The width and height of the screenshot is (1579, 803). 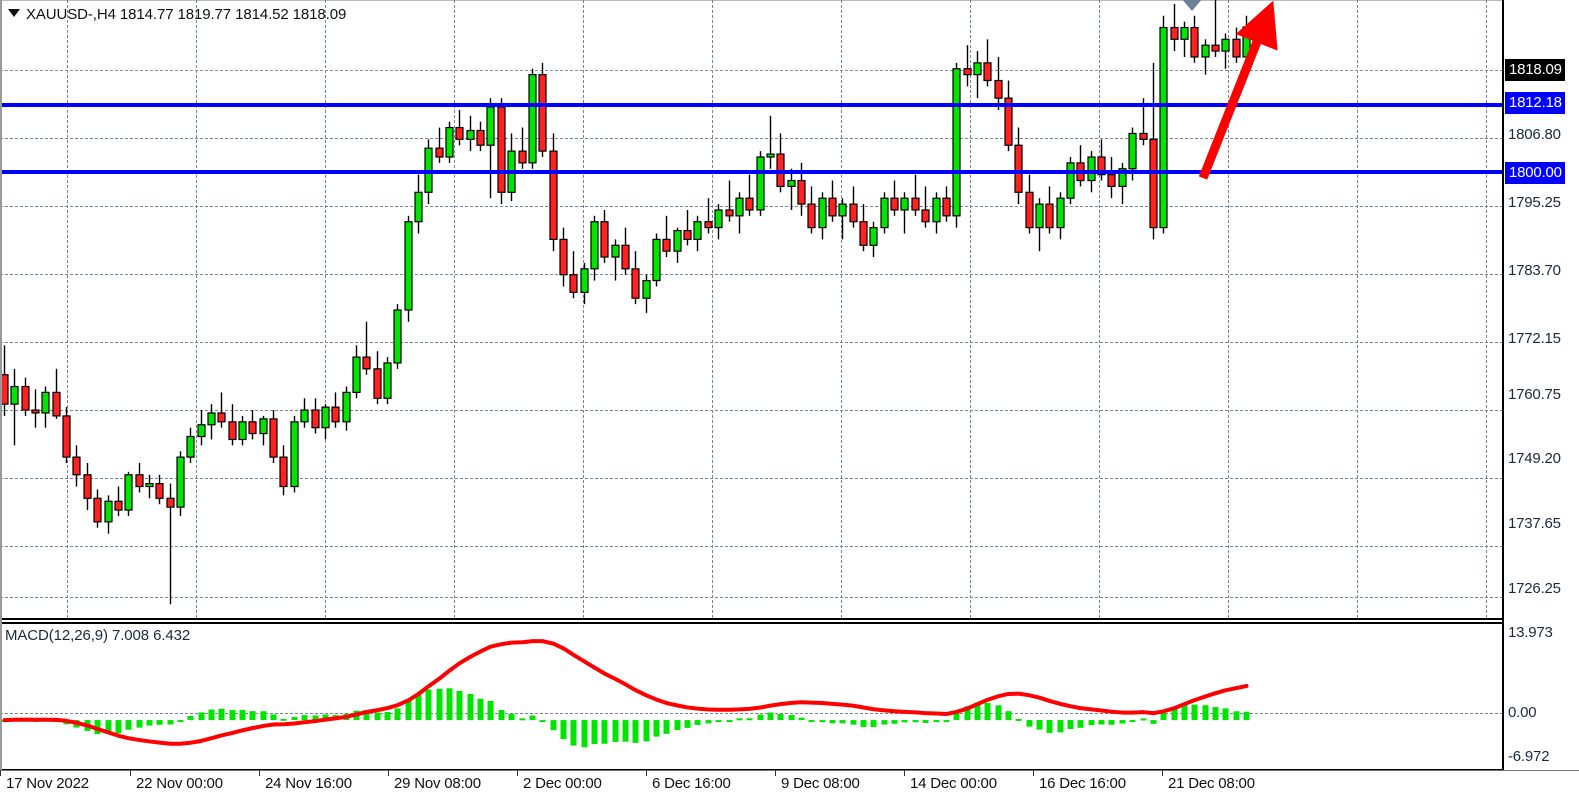 I want to click on pane-separator-top, so click(x=751, y=619).